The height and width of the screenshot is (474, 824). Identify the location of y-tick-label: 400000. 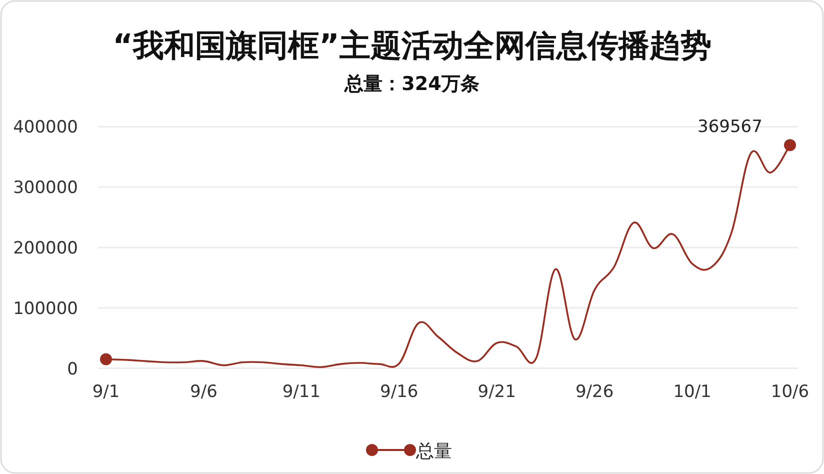
(45, 128).